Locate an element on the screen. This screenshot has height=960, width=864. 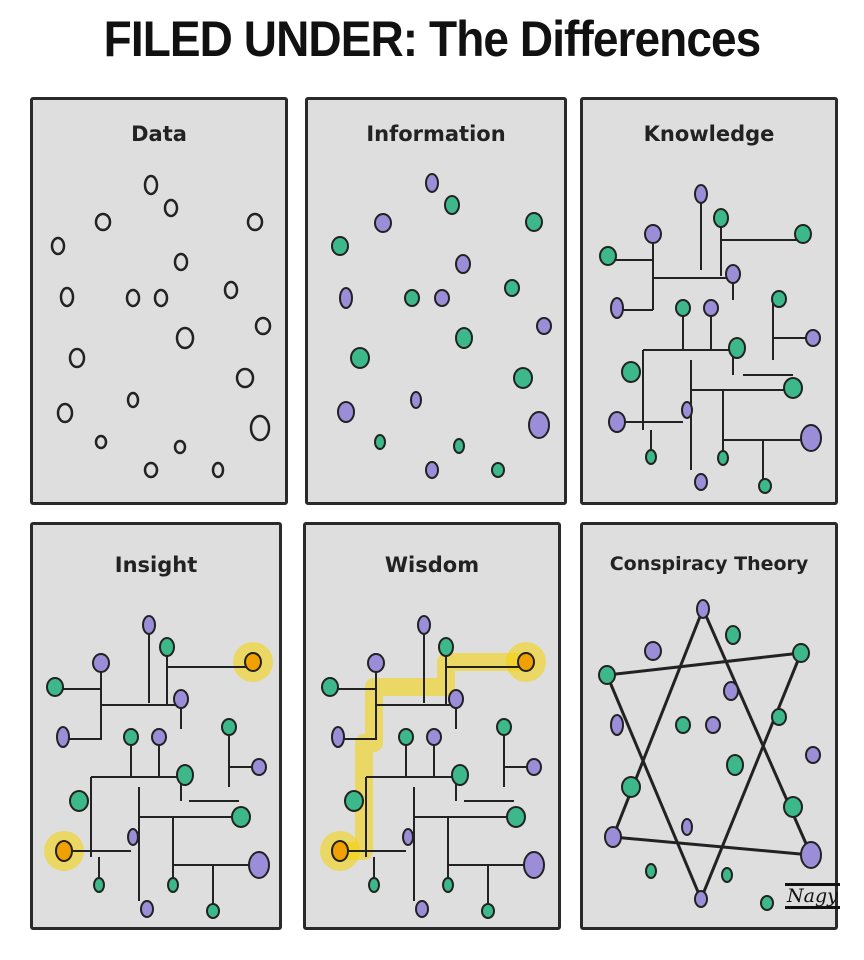
panel-conspiracy-theory: Conspiracy Theory is located at coordinates (709, 726).